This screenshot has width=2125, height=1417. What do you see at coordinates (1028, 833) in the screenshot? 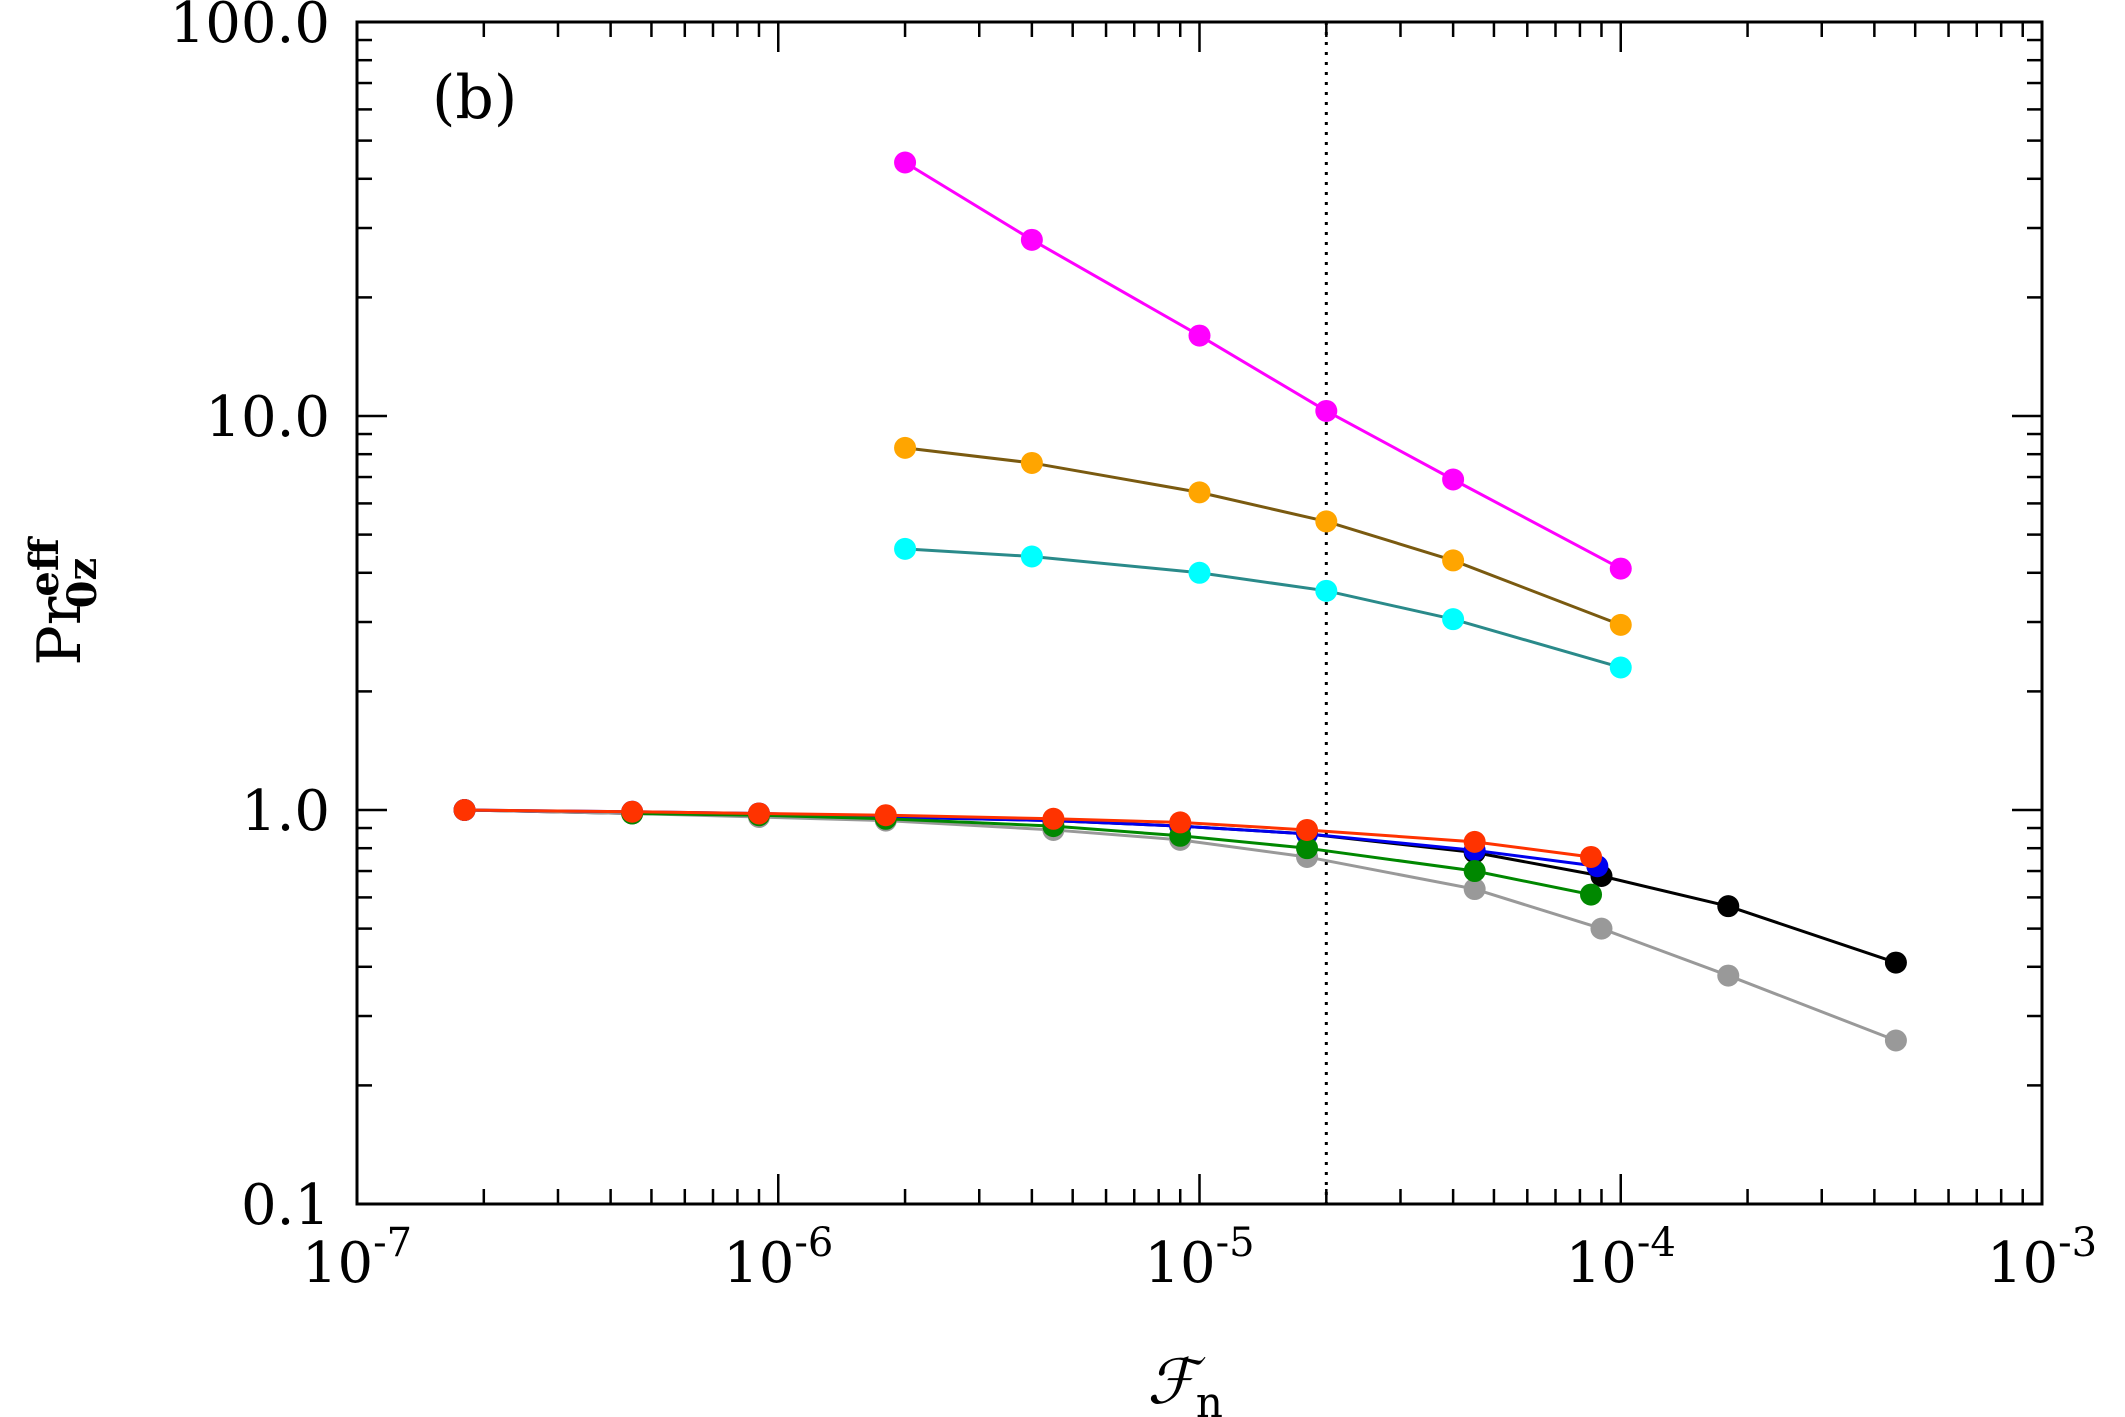
I see `series-red` at bounding box center [1028, 833].